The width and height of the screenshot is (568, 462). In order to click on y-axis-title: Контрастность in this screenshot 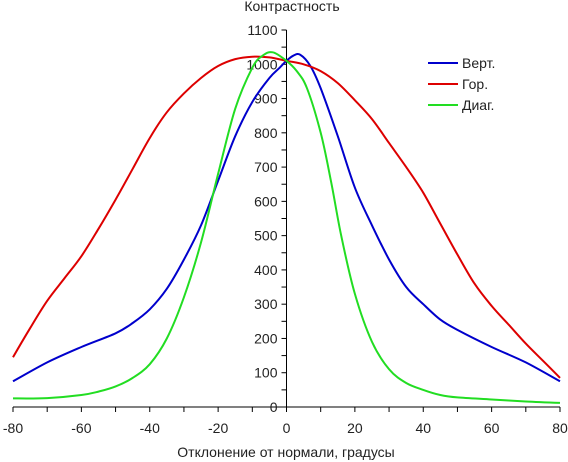, I will do `click(291, 7)`.